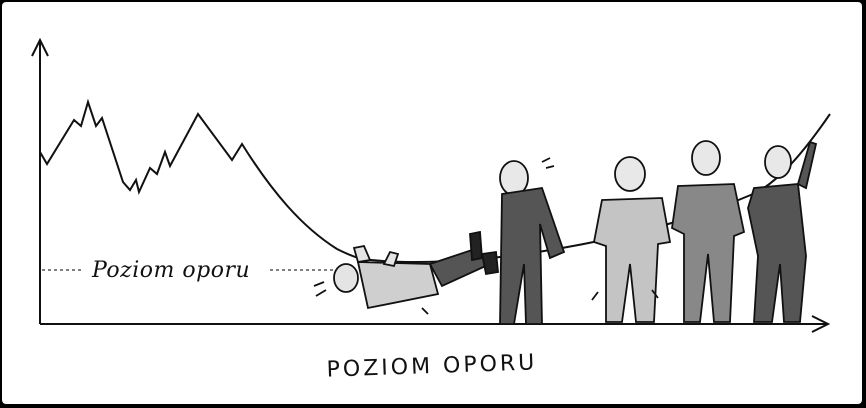 This screenshot has width=866, height=408. What do you see at coordinates (40, 180) in the screenshot?
I see `y-axis` at bounding box center [40, 180].